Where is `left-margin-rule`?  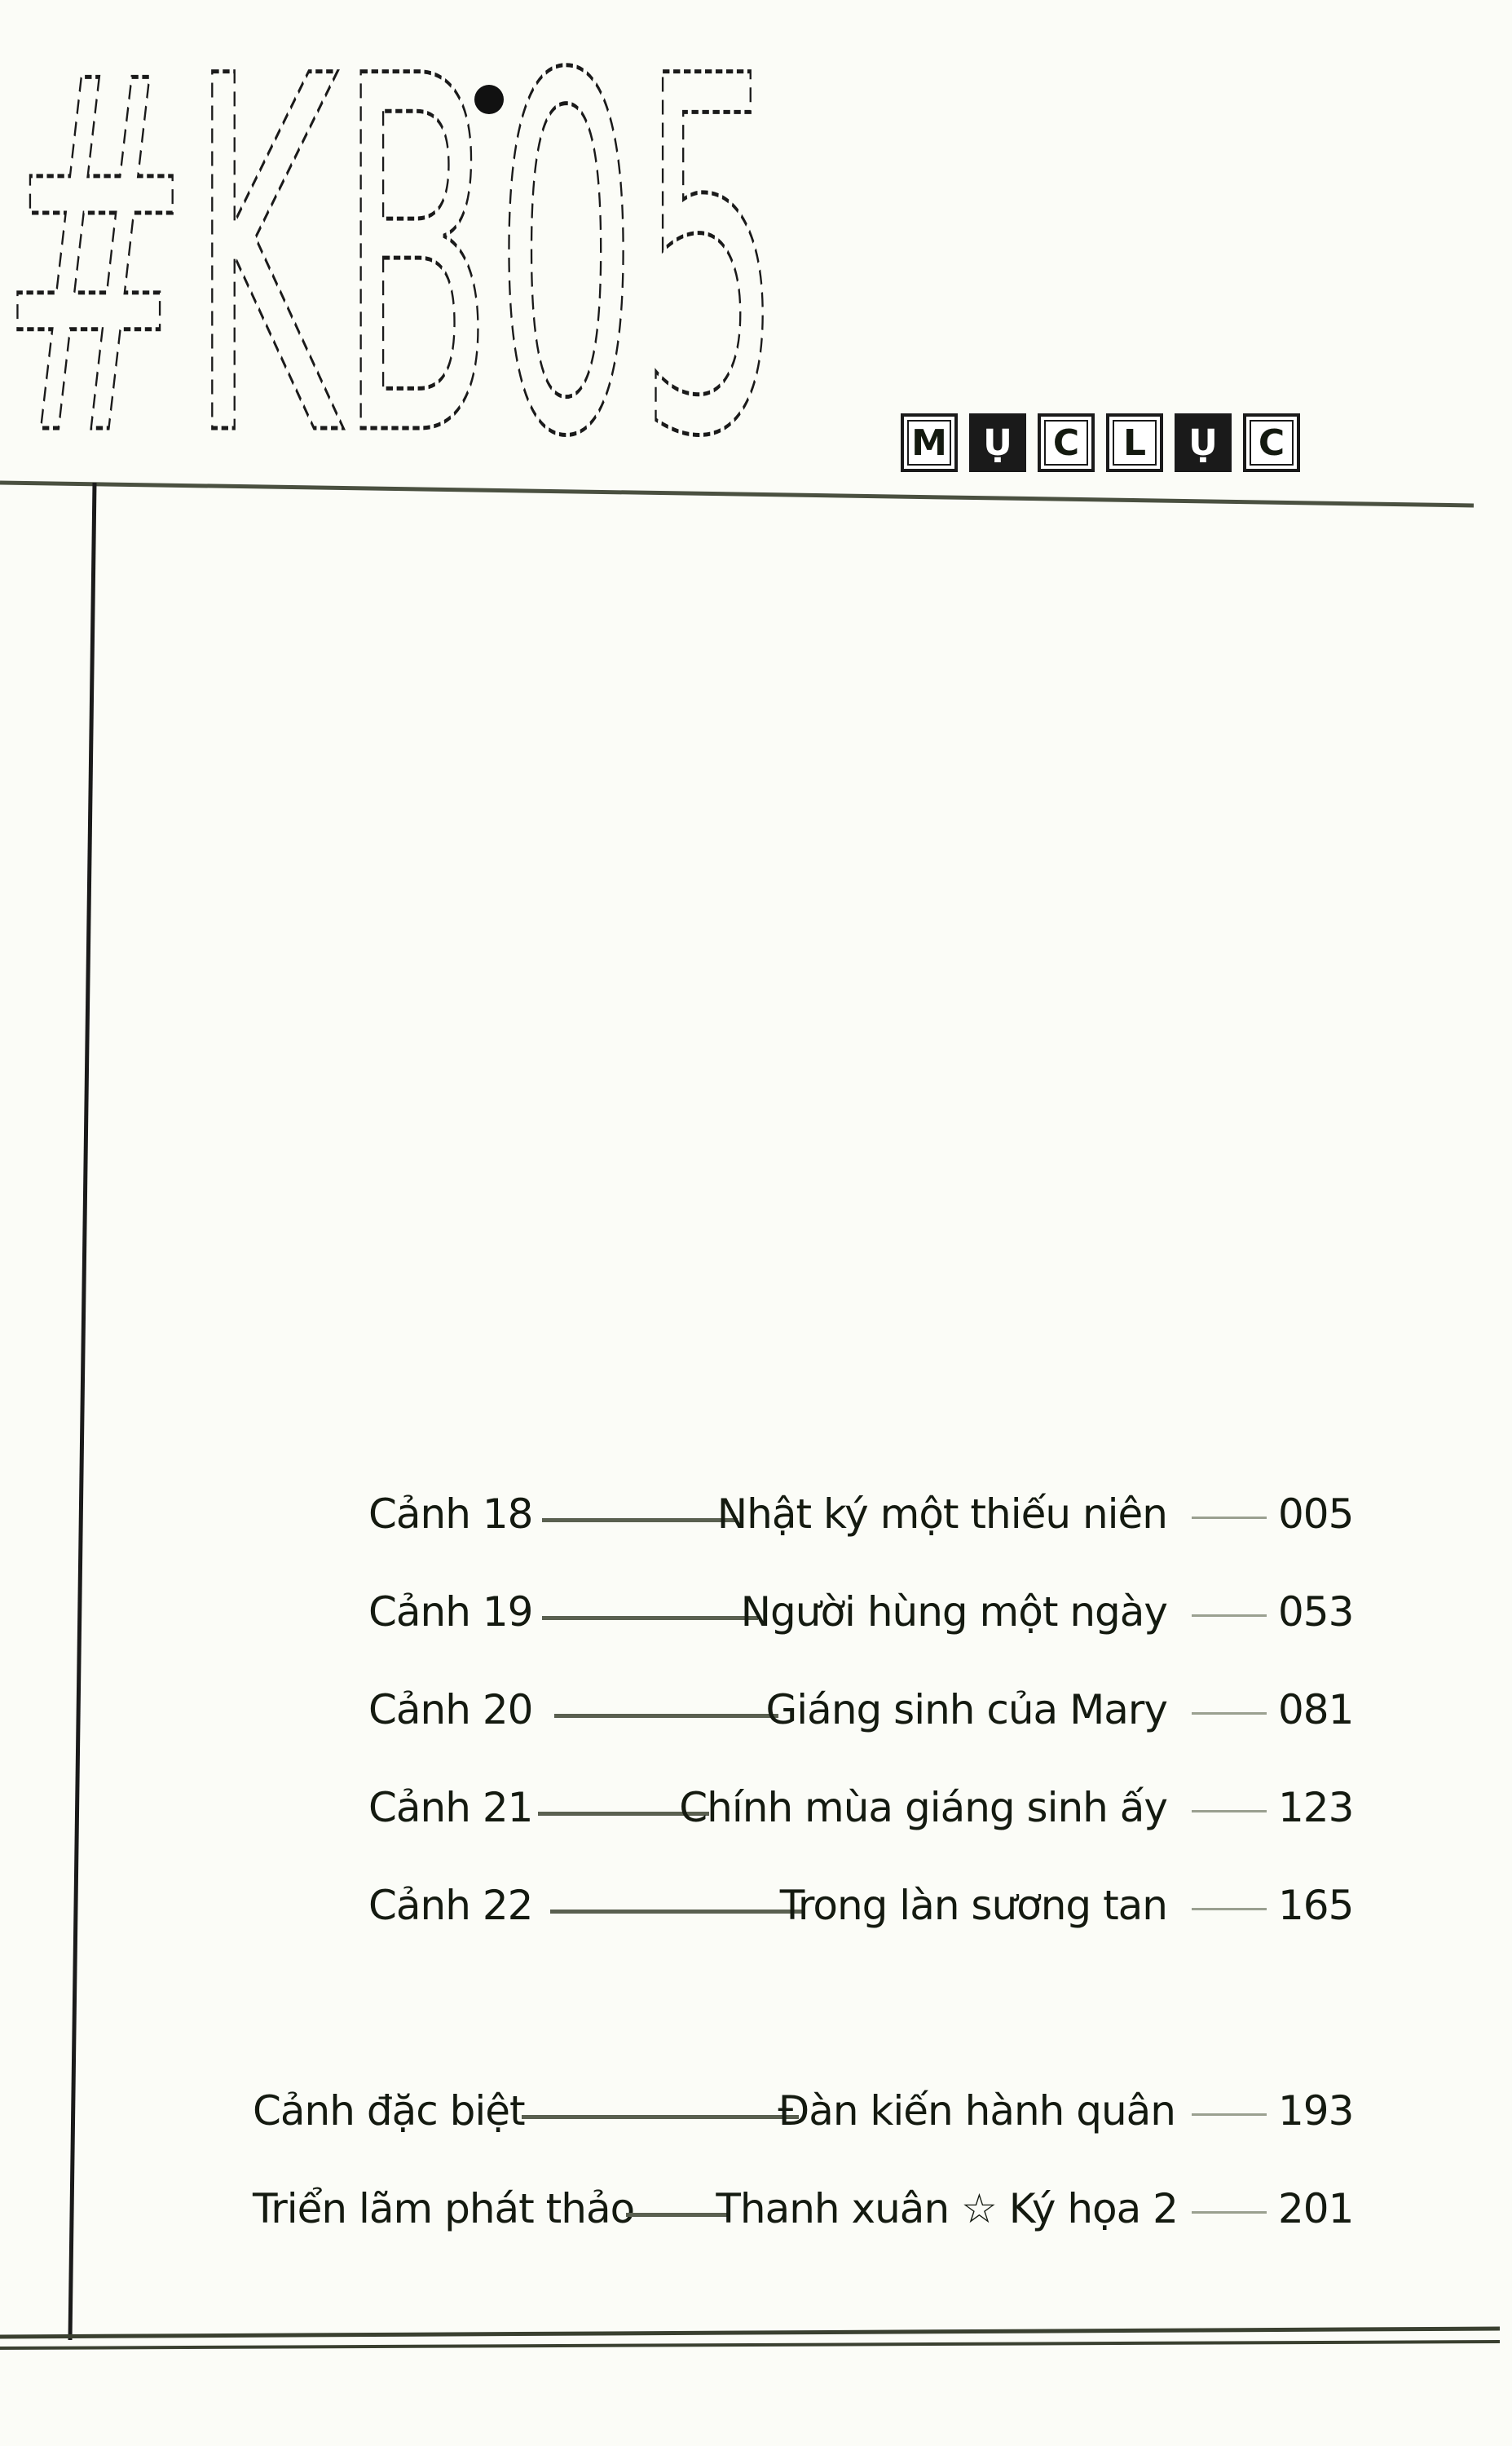 left-margin-rule is located at coordinates (82, 1412).